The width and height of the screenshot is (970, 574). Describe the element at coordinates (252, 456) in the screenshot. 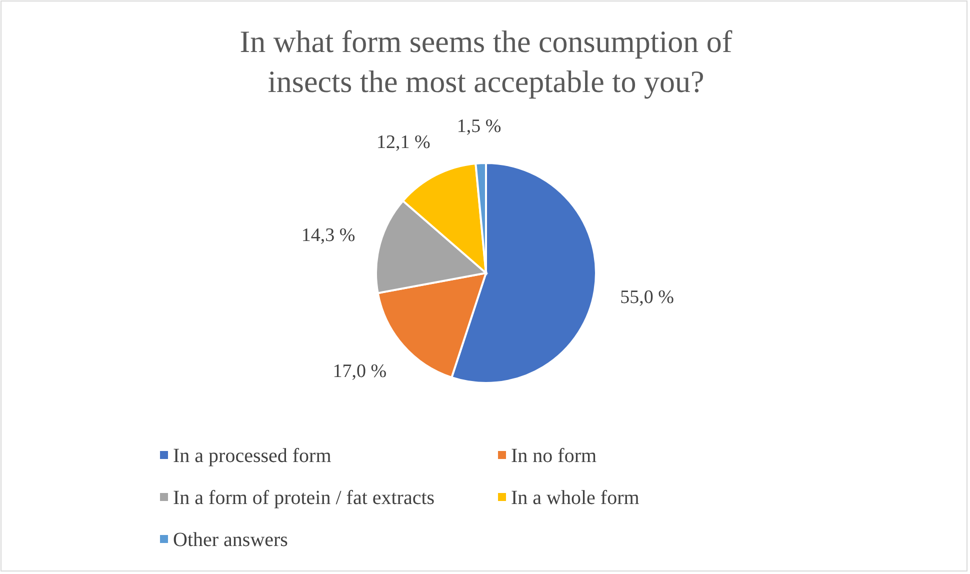

I see `legend-label: In a processed form` at that location.